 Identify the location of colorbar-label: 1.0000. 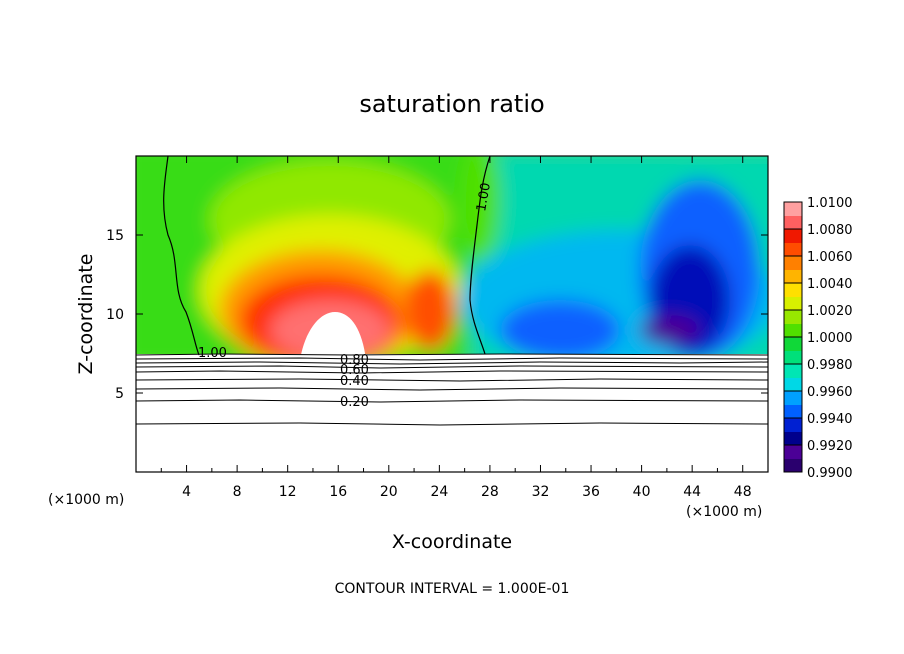
(830, 338).